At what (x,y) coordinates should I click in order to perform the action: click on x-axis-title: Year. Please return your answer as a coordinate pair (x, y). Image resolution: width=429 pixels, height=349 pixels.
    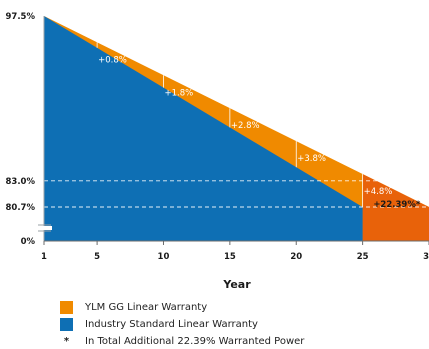
    Looking at the image, I should click on (236, 284).